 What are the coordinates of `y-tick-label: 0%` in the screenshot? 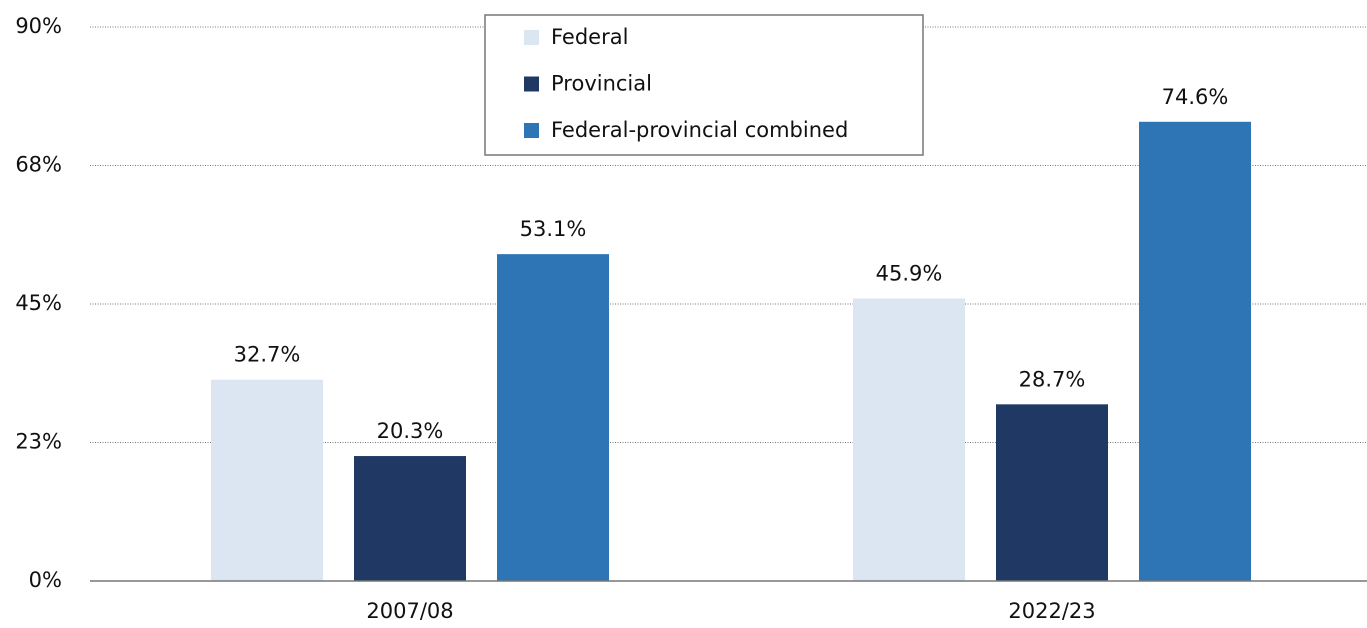 It's located at (45, 580).